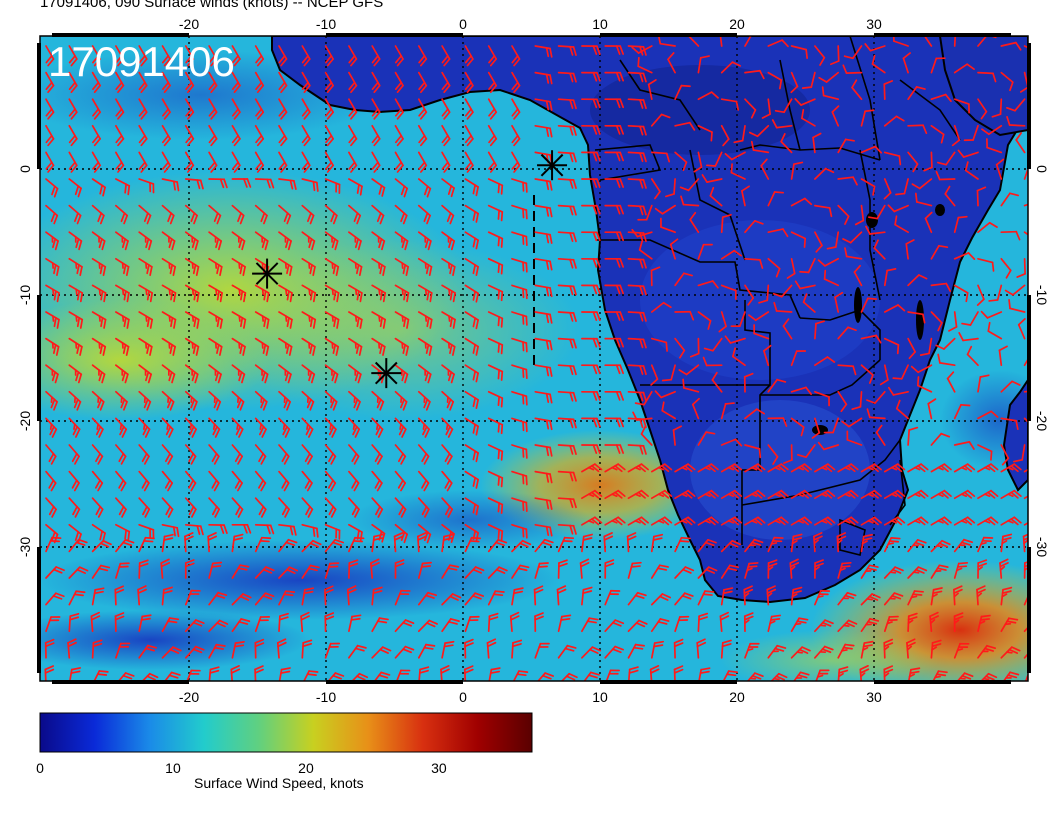 This screenshot has height=816, width=1056. I want to click on colorbar-tick-label: 0, so click(40, 768).